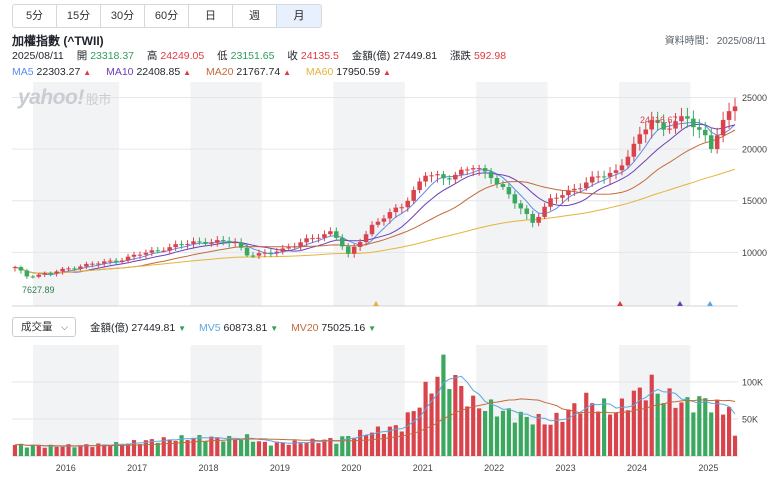 The height and width of the screenshot is (478, 780). What do you see at coordinates (423, 468) in the screenshot?
I see `x-tick-label: 2021` at bounding box center [423, 468].